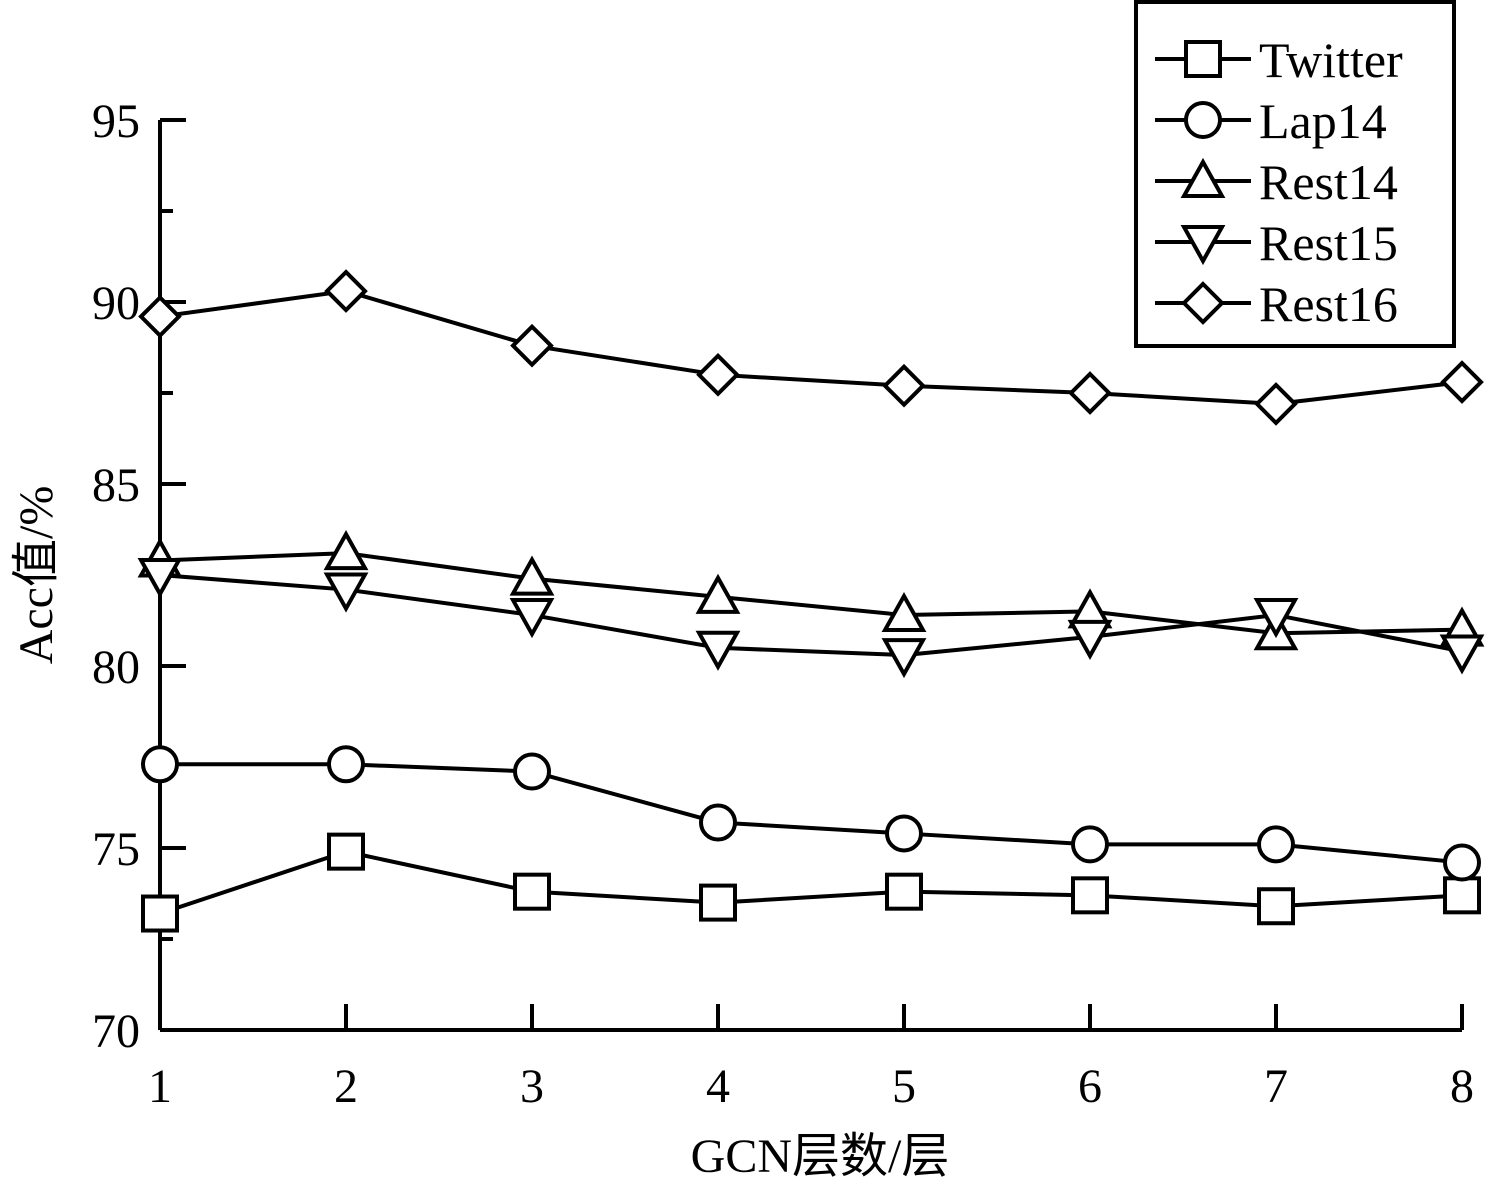 This screenshot has width=1492, height=1194. Describe the element at coordinates (1203, 245) in the screenshot. I see `legend-marker-rest15` at that location.